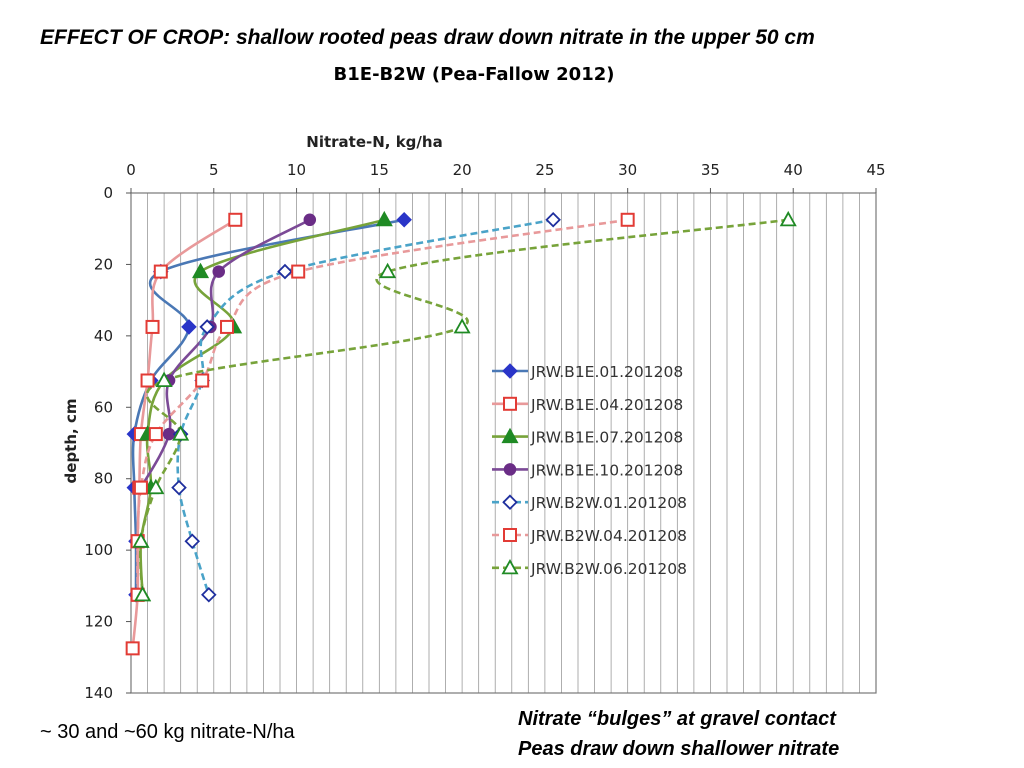 Image resolution: width=1024 pixels, height=768 pixels. I want to click on legend-item-1: JRW.B1E.01.201208, so click(587, 372).